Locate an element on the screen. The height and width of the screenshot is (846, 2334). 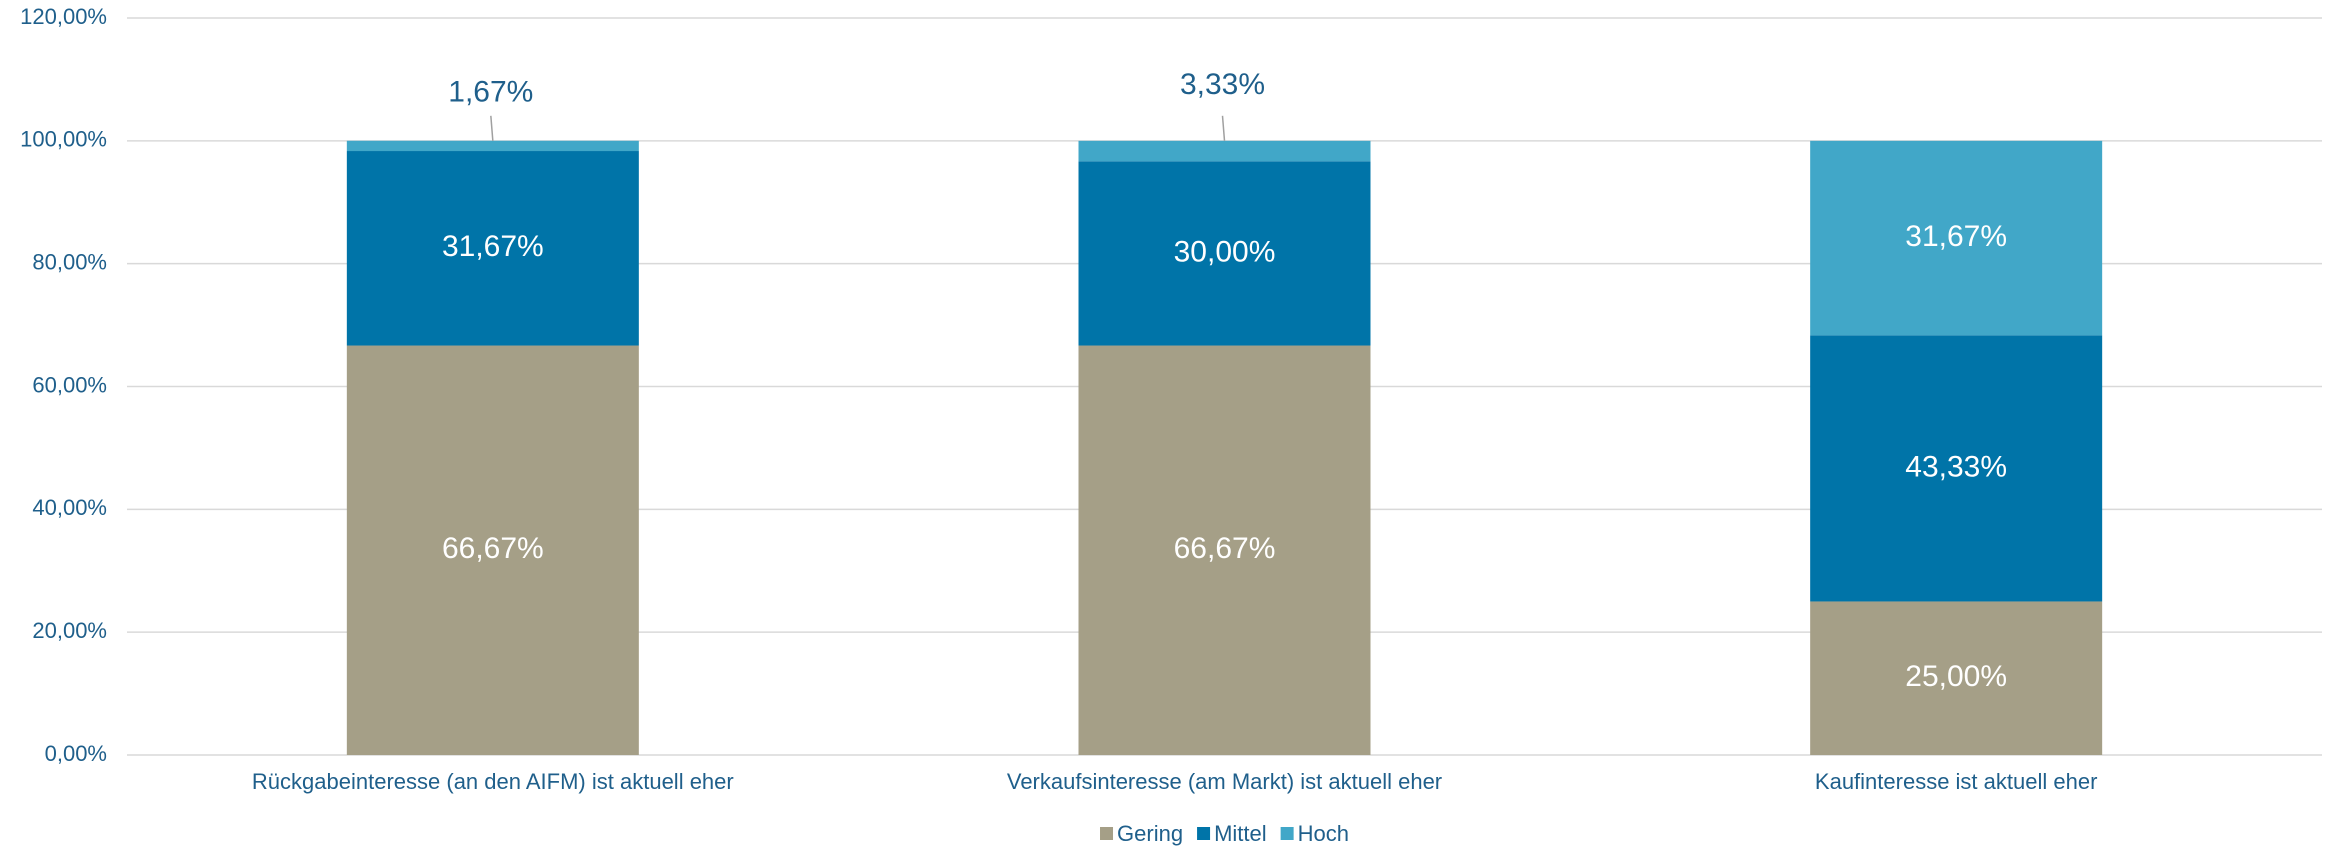
y-tick-label: 40,00% is located at coordinates (69, 507).